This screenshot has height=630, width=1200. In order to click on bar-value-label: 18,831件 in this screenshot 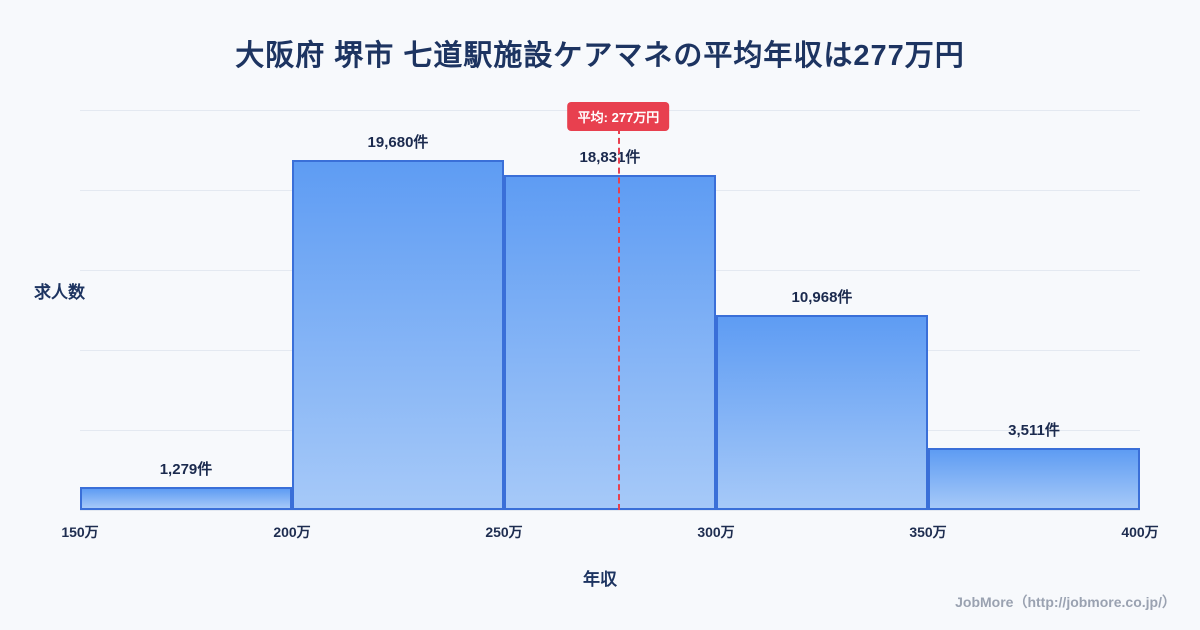, I will do `click(610, 158)`.